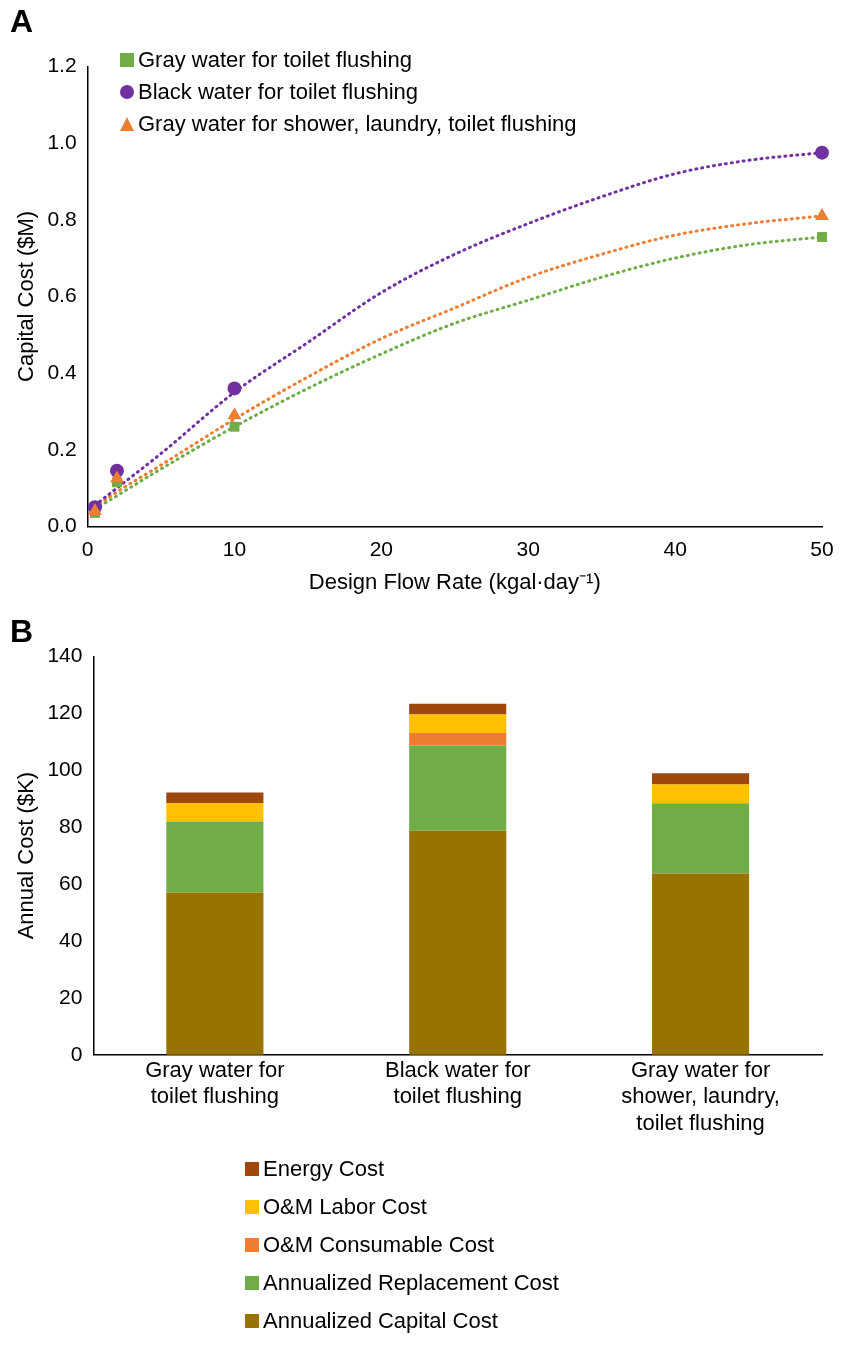 The width and height of the screenshot is (844, 1372). What do you see at coordinates (65, 655) in the screenshot?
I see `y-tick-label: 140` at bounding box center [65, 655].